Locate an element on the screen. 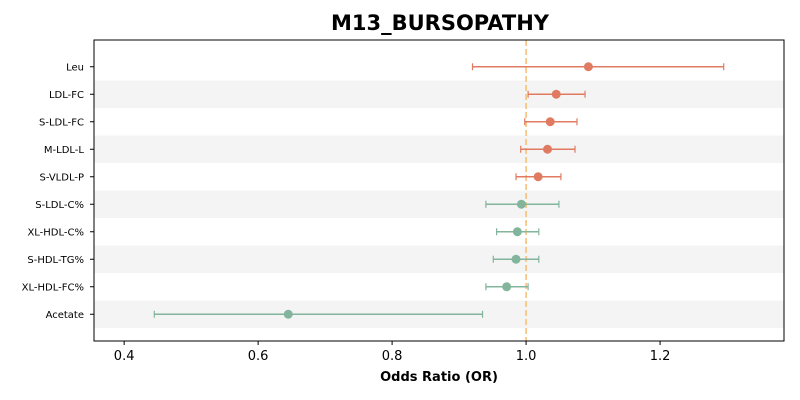  y-tick-label: S-LDL-C% is located at coordinates (59, 205).